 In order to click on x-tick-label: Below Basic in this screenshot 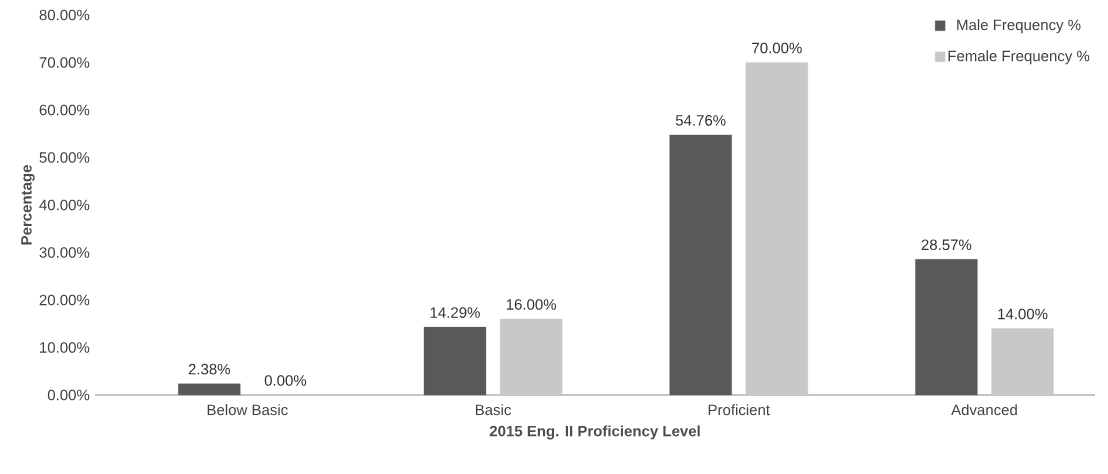, I will do `click(247, 410)`.